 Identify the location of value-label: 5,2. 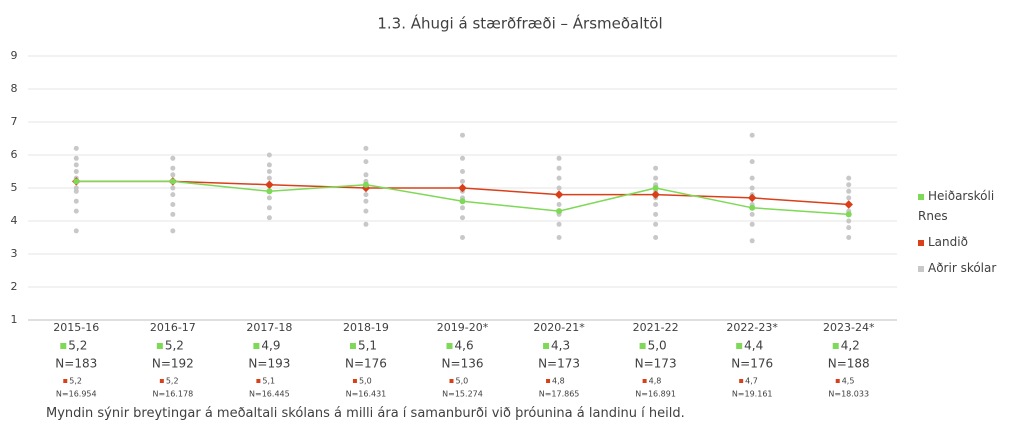
(174, 346).